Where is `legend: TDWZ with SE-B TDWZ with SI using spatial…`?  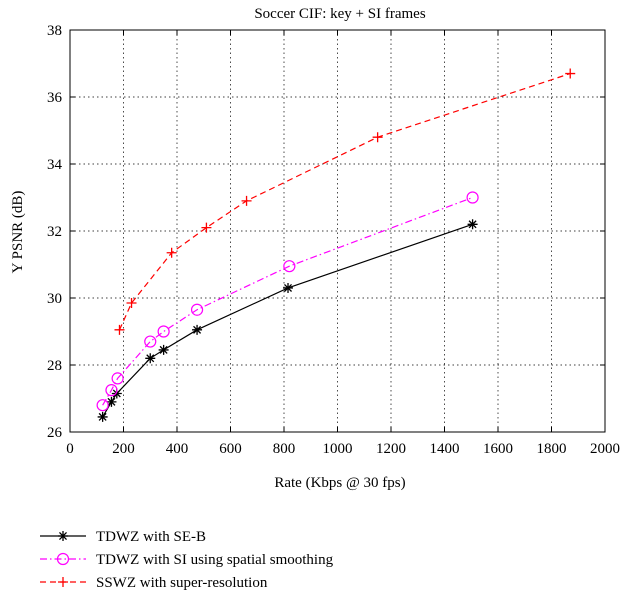 legend: TDWZ with SE-B TDWZ with SI using spatial… is located at coordinates (187, 560).